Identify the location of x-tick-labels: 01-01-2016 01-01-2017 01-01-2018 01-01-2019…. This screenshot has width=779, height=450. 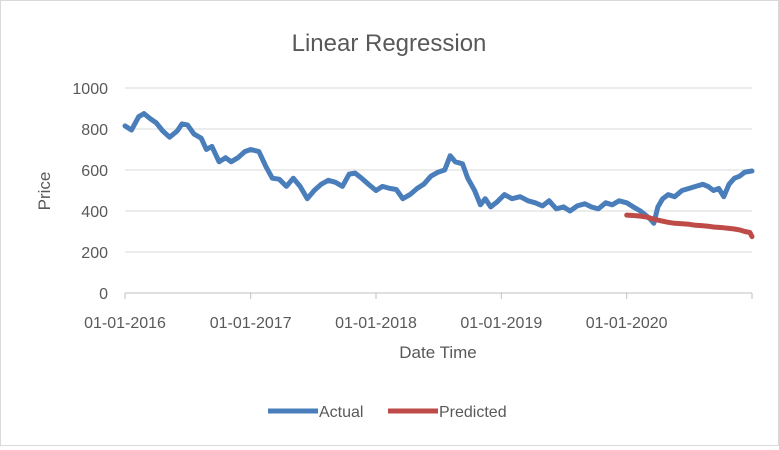
(376, 323).